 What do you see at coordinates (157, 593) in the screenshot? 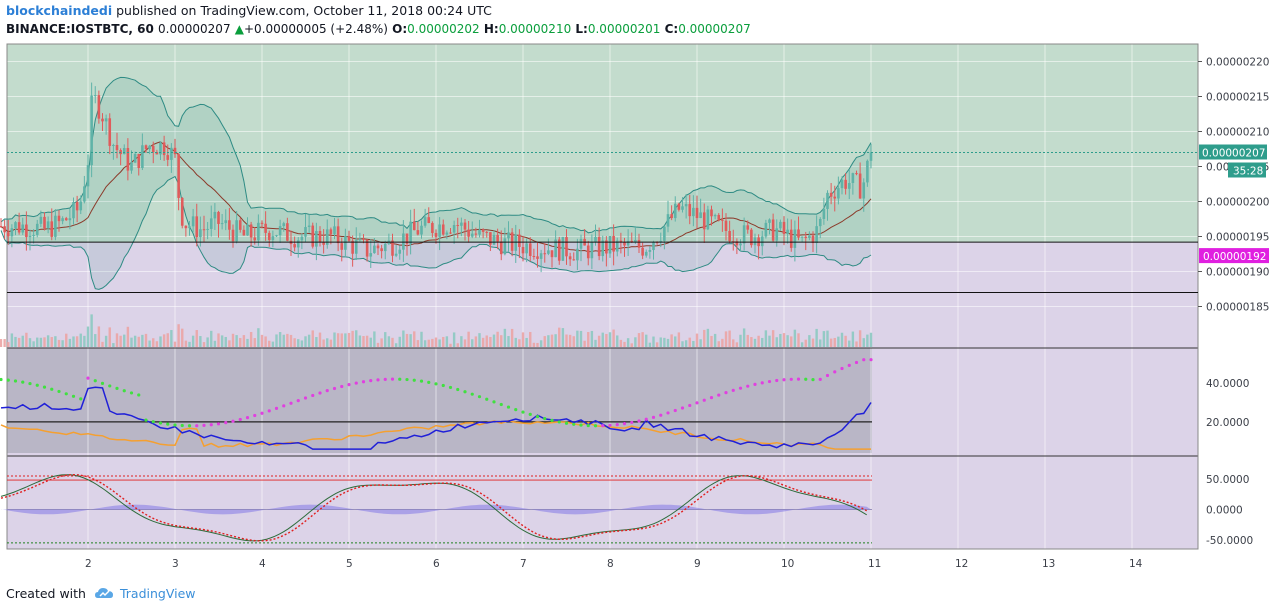
I see `tradingview-link: TradingView` at bounding box center [157, 593].